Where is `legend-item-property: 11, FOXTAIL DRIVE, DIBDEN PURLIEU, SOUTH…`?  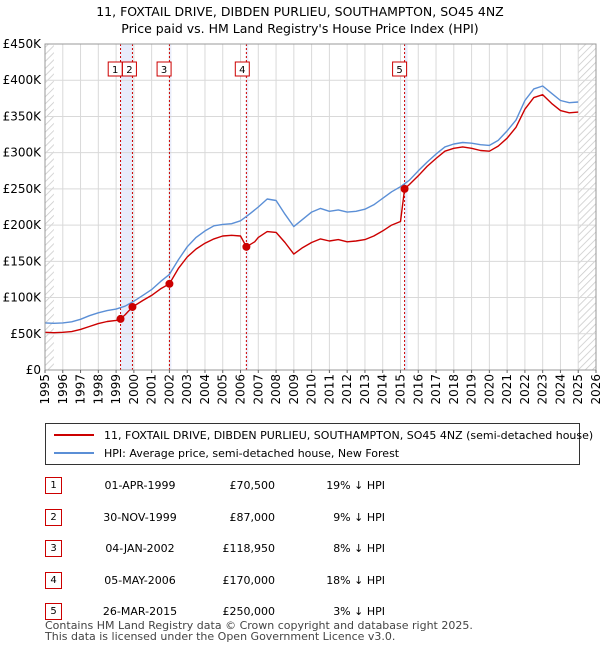
legend-item-property: 11, FOXTAIL DRIVE, DIBDEN PURLIEU, SOUTH… is located at coordinates (323, 435).